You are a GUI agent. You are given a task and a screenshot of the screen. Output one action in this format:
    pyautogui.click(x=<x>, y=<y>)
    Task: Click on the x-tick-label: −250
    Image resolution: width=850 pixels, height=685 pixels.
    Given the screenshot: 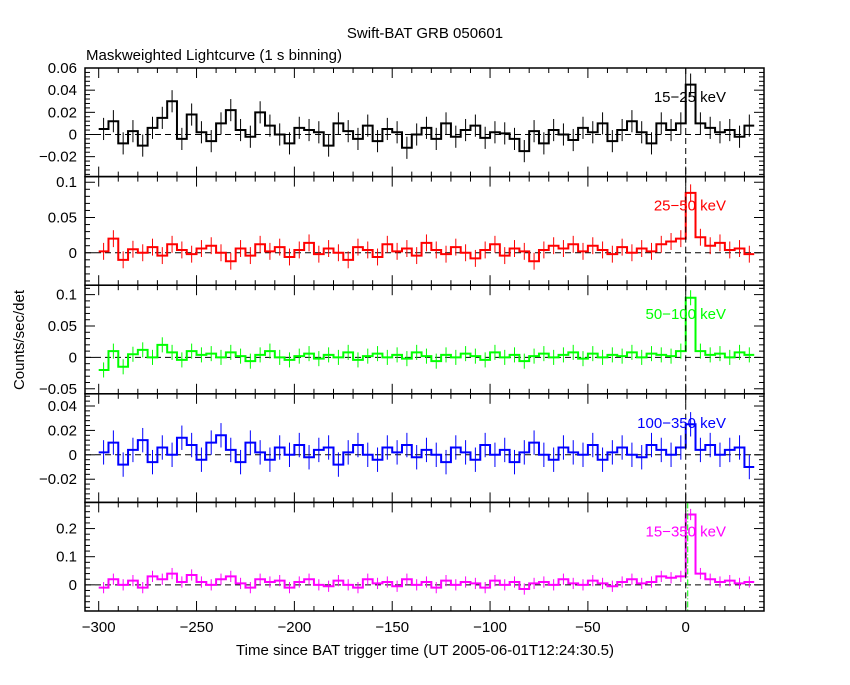 What is the action you would take?
    pyautogui.click(x=197, y=627)
    